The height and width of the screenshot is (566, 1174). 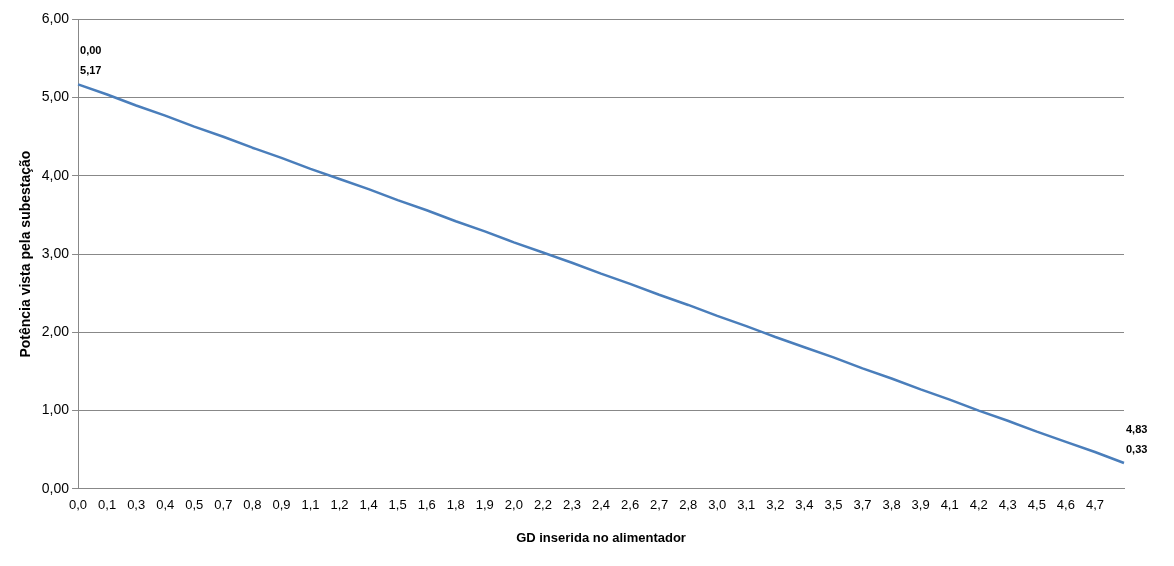 I want to click on x-tick-label: 3,9, so click(x=920, y=505).